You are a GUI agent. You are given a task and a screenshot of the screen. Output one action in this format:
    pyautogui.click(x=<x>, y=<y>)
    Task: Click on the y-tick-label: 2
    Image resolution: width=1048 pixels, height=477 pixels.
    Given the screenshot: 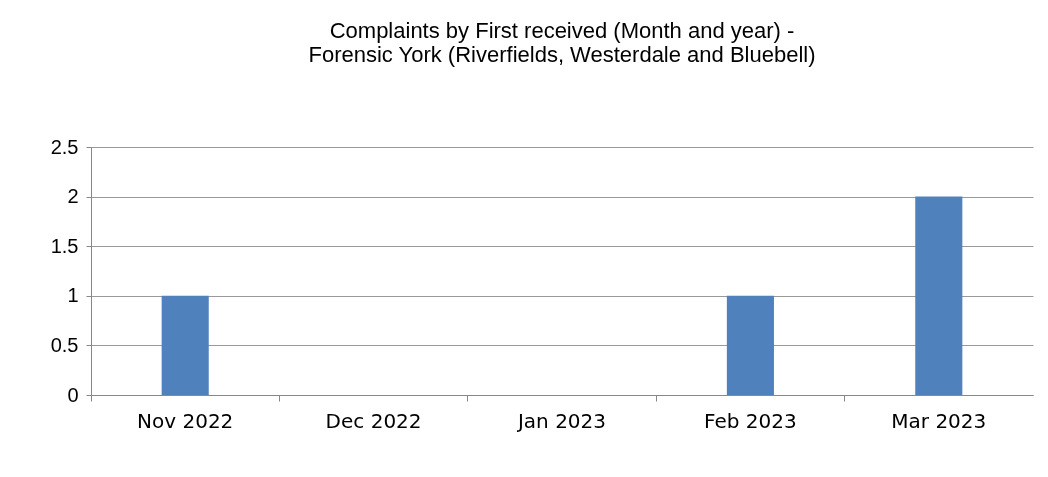 What is the action you would take?
    pyautogui.click(x=73, y=196)
    